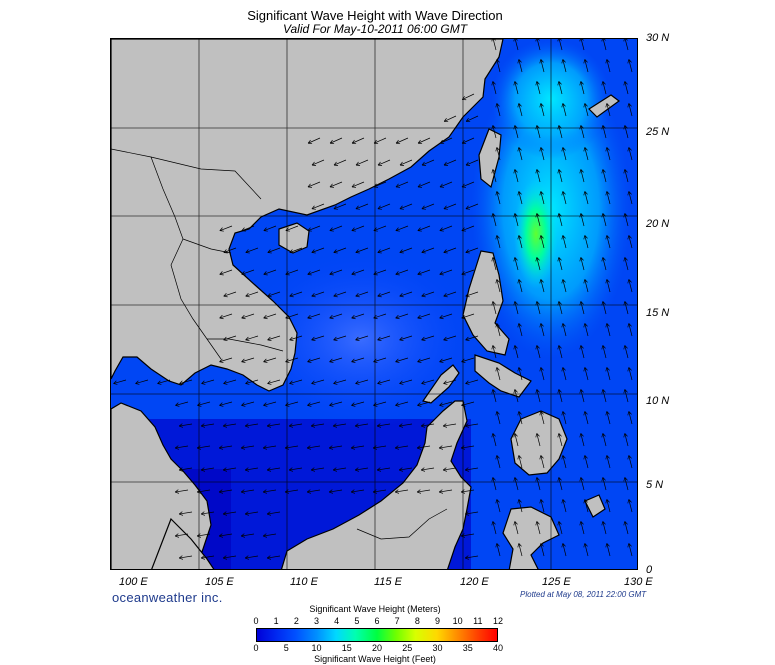 Image resolution: width=775 pixels, height=665 pixels. Describe the element at coordinates (256, 648) in the screenshot. I see `colorbar-feet-tick-0: 0` at that location.